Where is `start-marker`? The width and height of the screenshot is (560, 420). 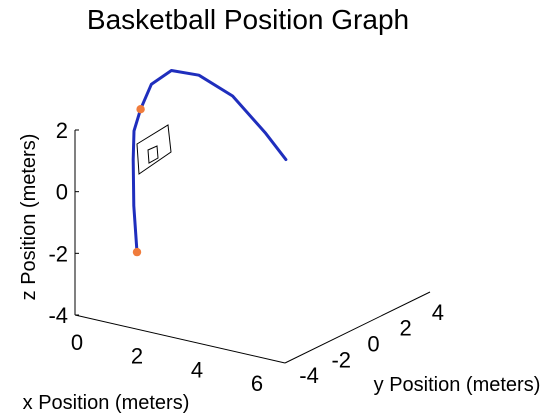
start-marker is located at coordinates (137, 252).